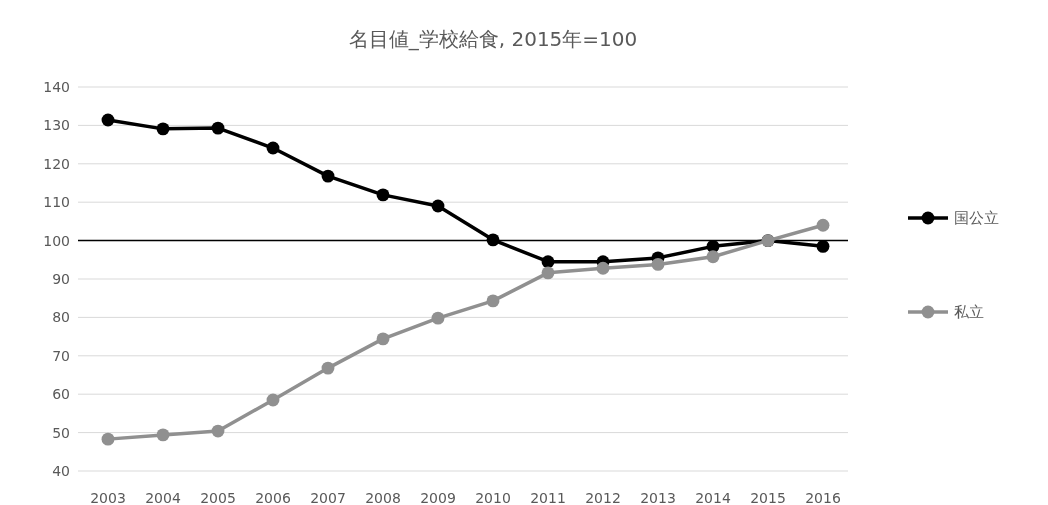 The height and width of the screenshot is (505, 1048). What do you see at coordinates (969, 312) in the screenshot?
I see `legend-label: 私立` at bounding box center [969, 312].